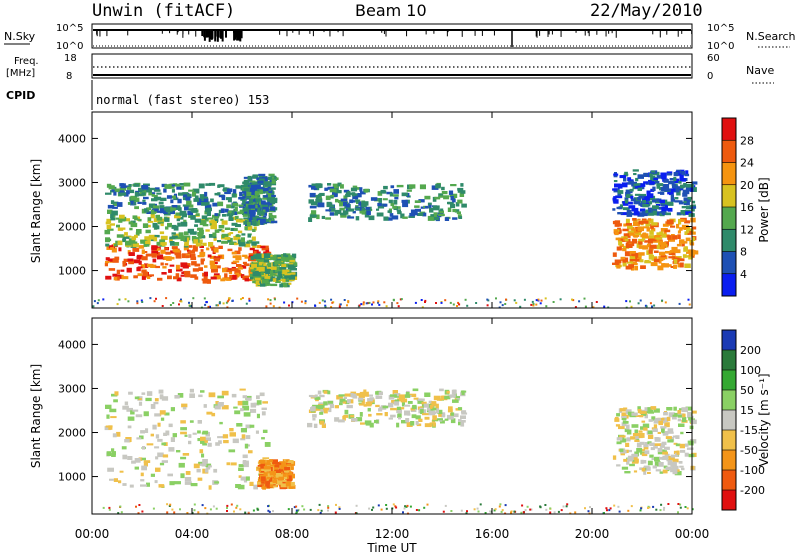  Describe the element at coordinates (713, 58) in the screenshot. I see `nave-tick-high: 60` at that location.